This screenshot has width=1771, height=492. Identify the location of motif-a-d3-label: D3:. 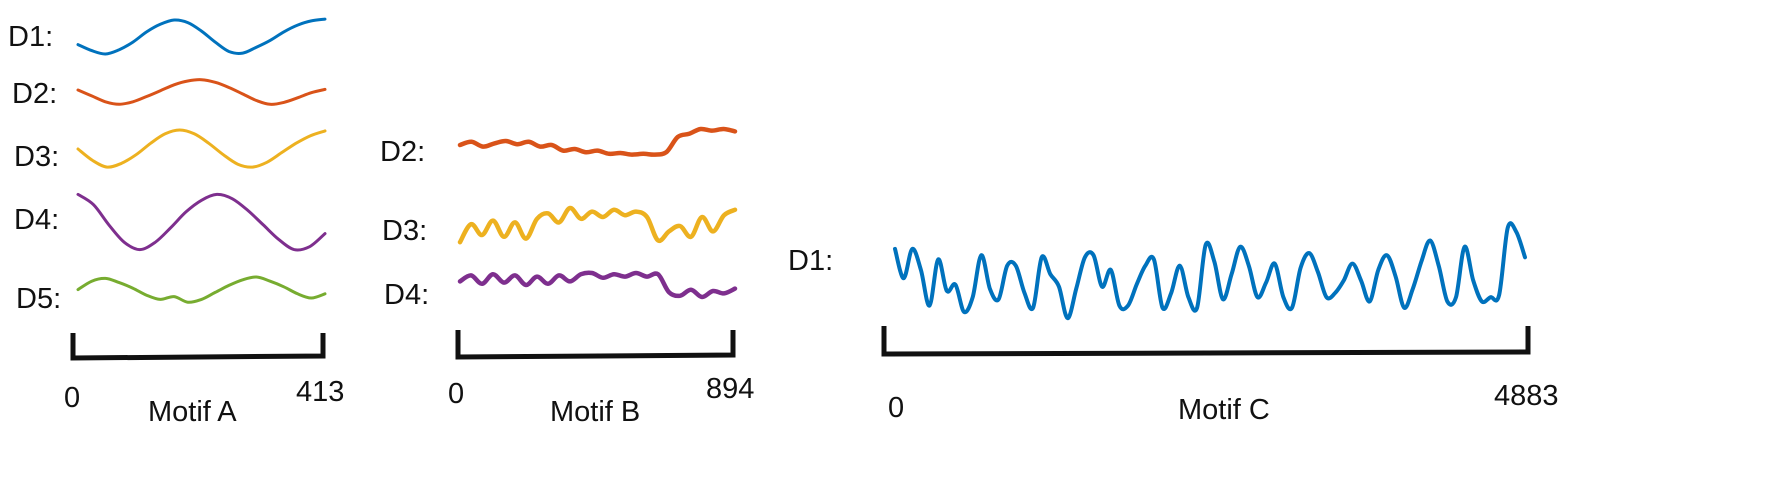
(37, 157).